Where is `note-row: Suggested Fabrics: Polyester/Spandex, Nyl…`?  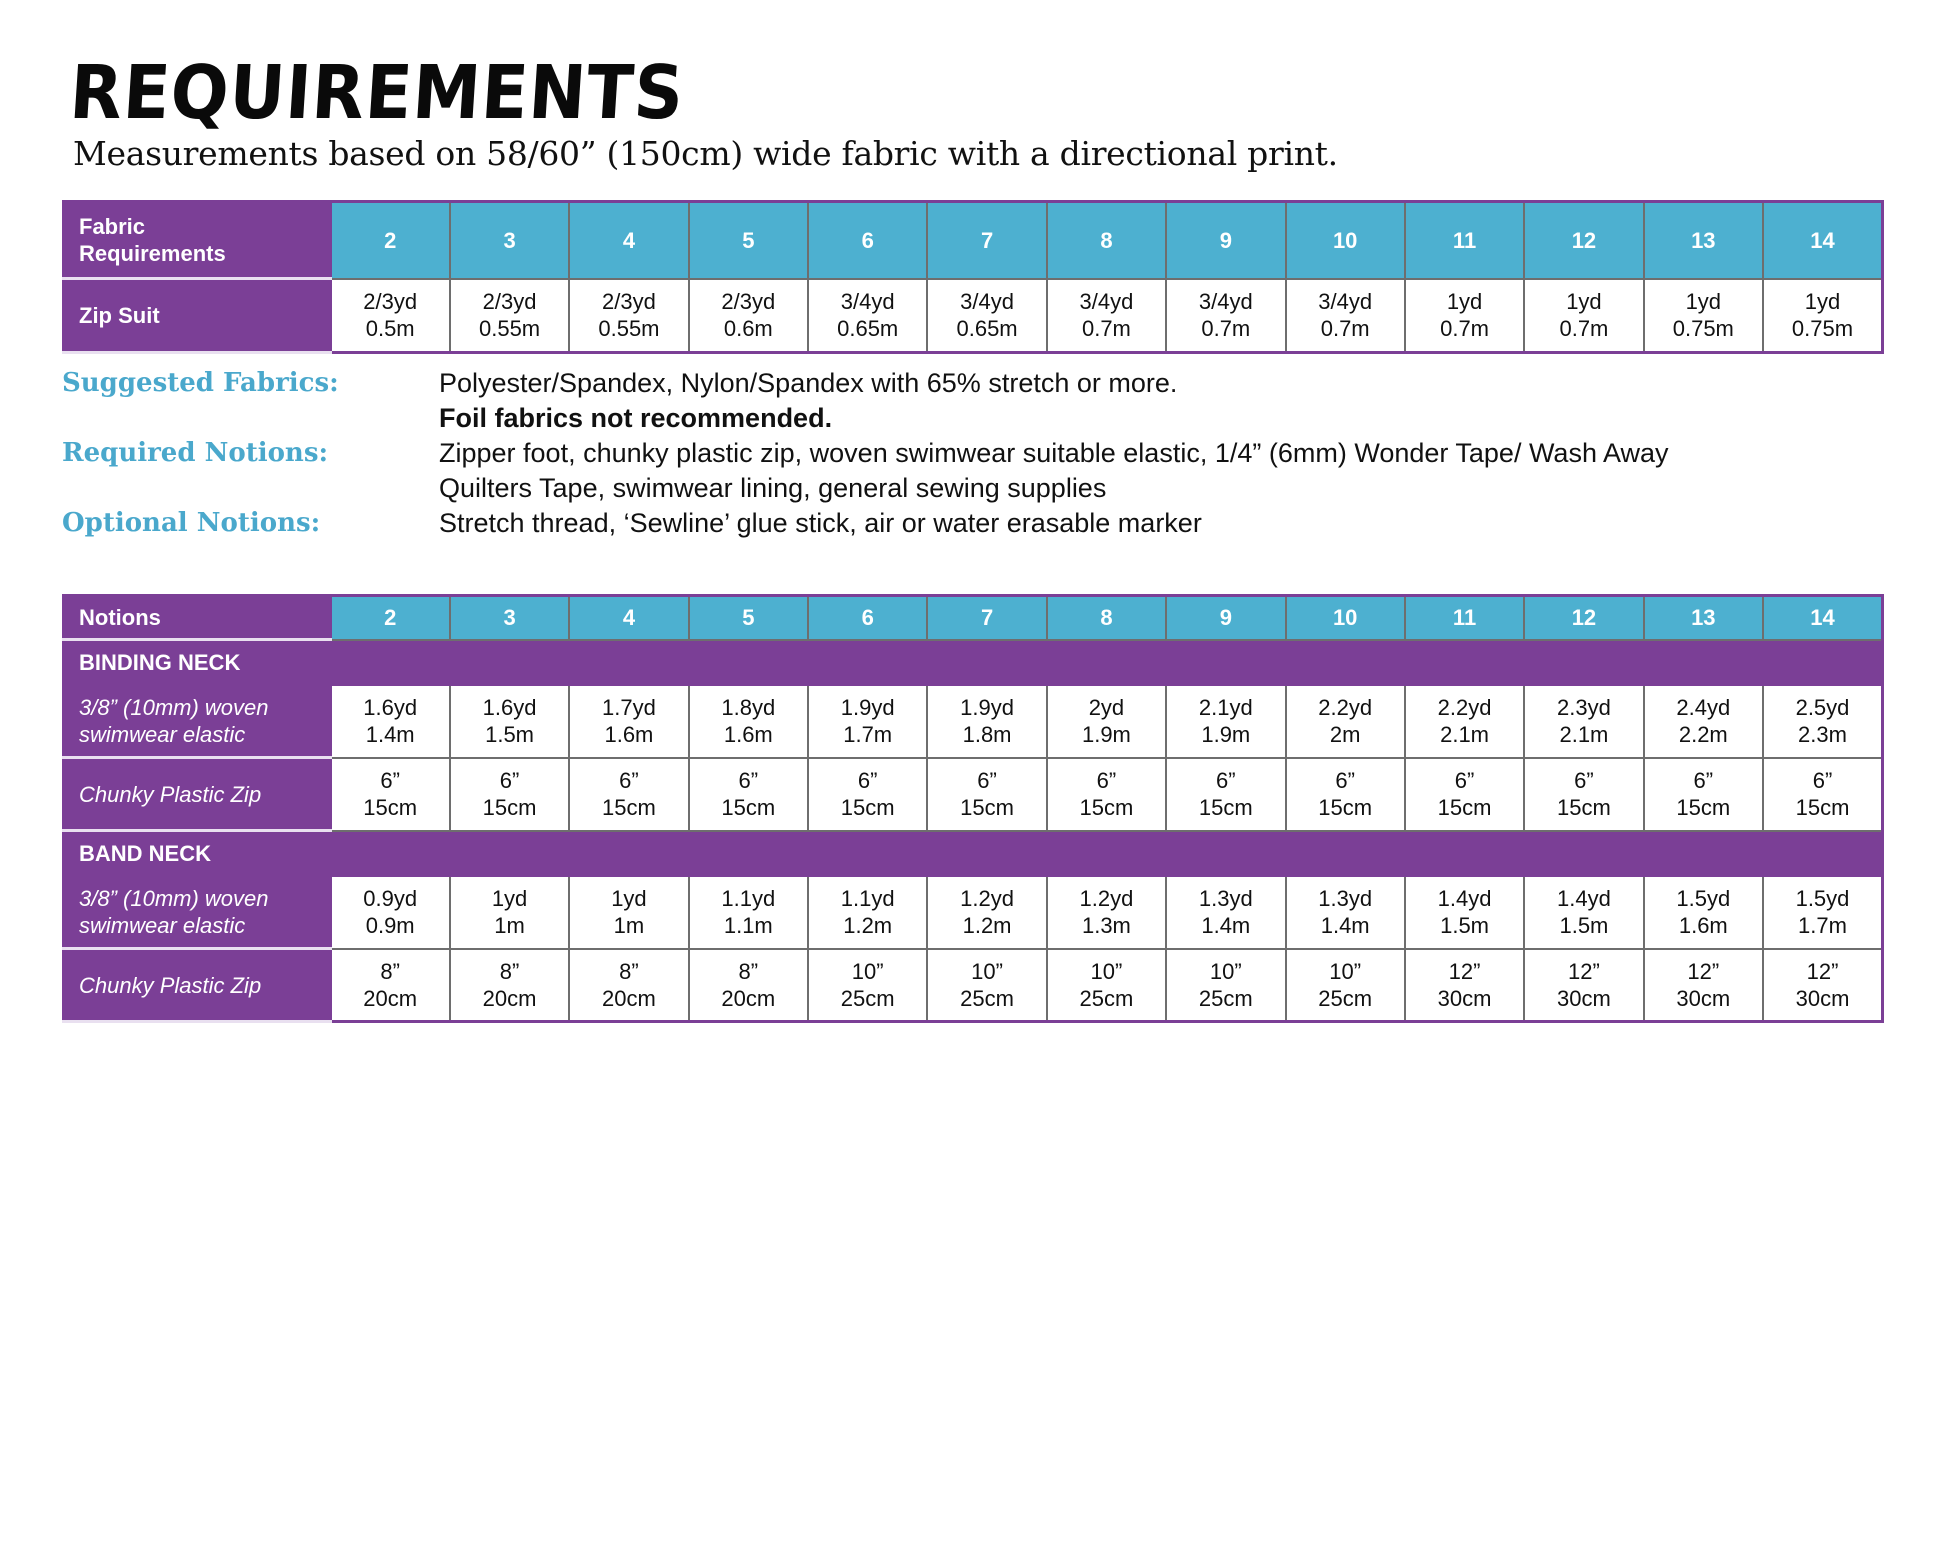 note-row: Suggested Fabrics: Polyester/Spandex, Nyl… is located at coordinates (982, 383).